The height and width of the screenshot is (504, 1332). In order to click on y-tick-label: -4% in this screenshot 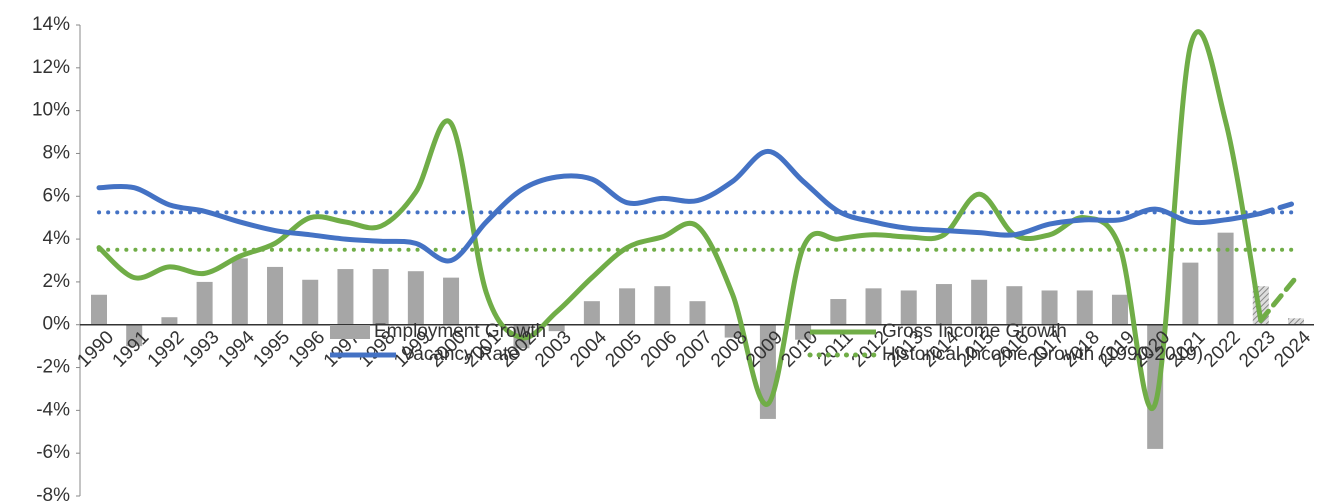, I will do `click(53, 409)`.